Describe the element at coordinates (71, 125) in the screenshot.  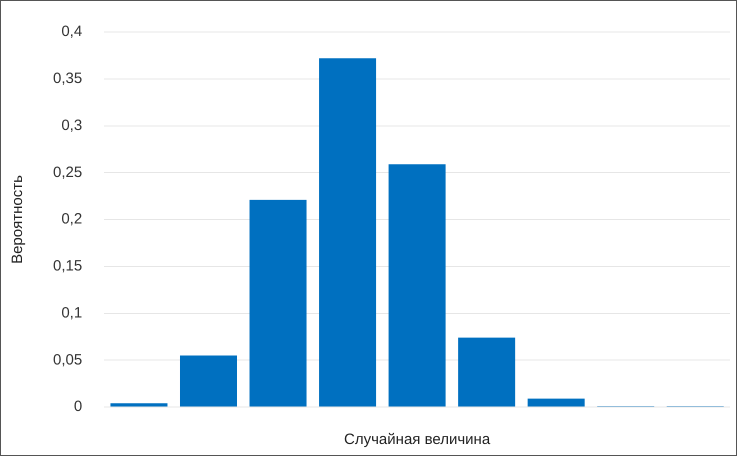
I see `y-tick-label: 0,3` at that location.